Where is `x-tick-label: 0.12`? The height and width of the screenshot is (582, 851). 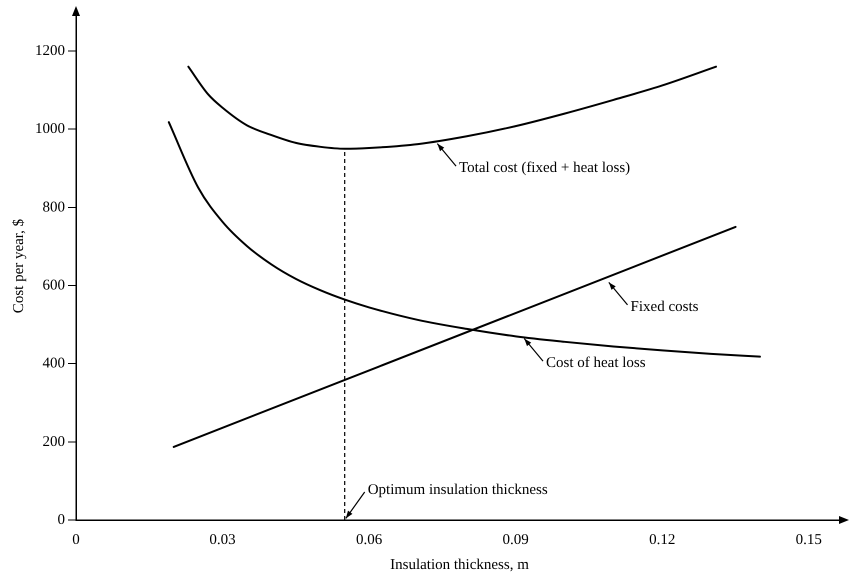 x-tick-label: 0.12 is located at coordinates (662, 540).